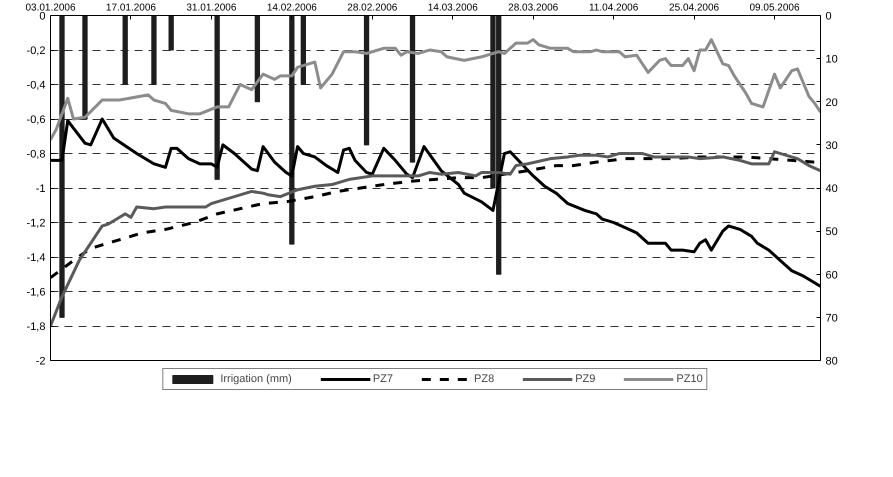 The width and height of the screenshot is (893, 477). I want to click on y2-tick-label: 50, so click(832, 232).